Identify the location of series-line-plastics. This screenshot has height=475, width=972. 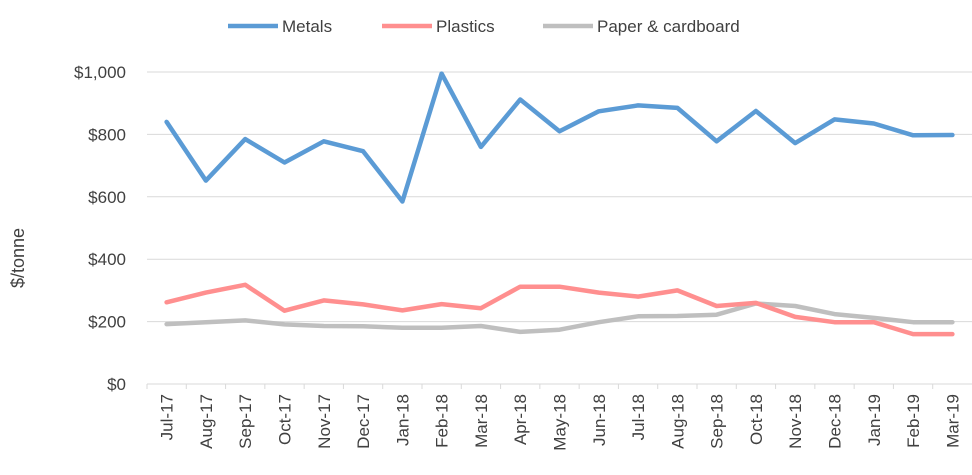
(559, 309).